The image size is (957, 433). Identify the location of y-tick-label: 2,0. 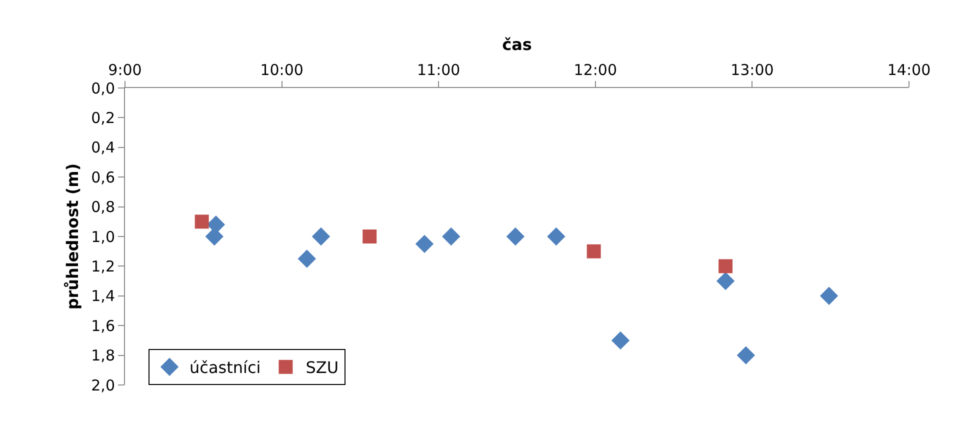
(103, 385).